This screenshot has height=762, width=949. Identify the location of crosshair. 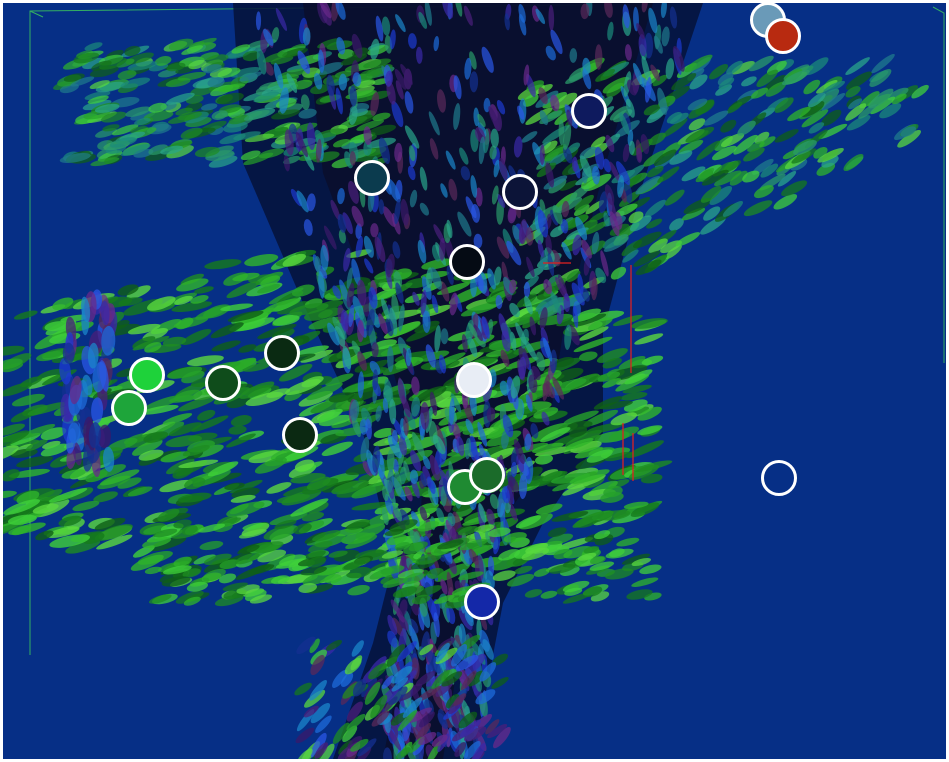
(588, 371).